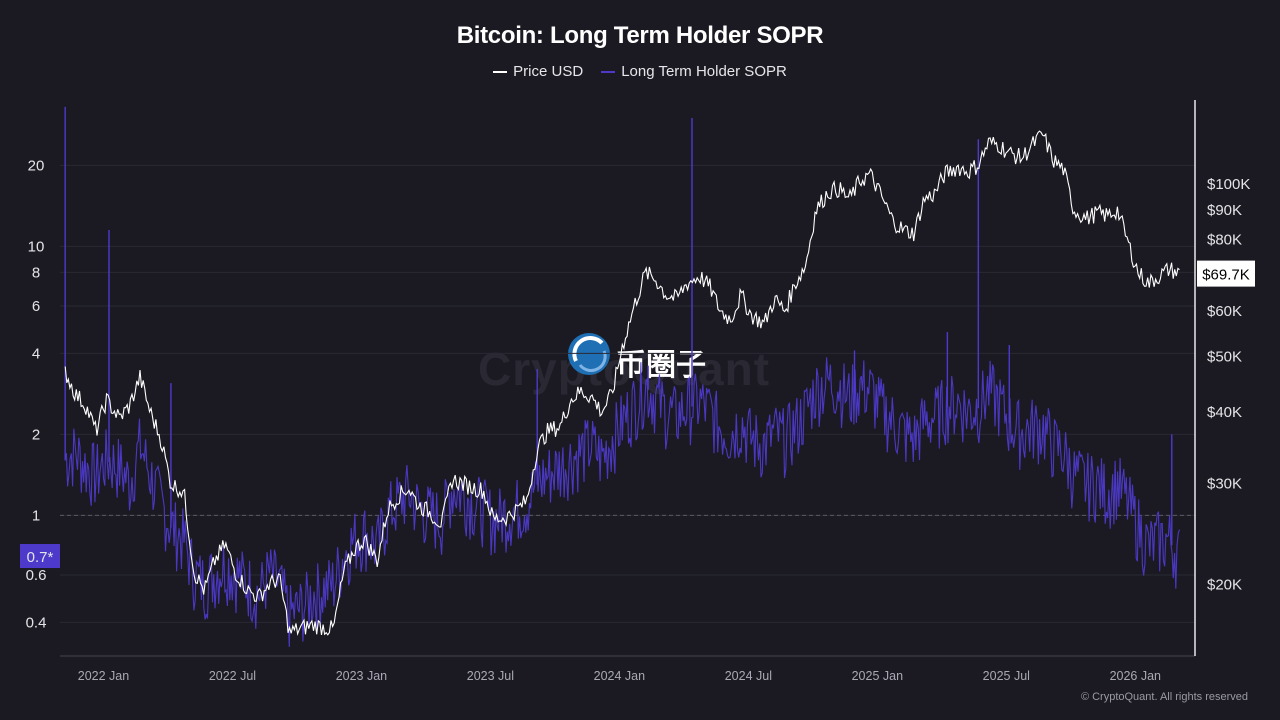 This screenshot has width=1280, height=720. Describe the element at coordinates (361, 676) in the screenshot. I see `x-tick-label: 2023 Jan` at that location.